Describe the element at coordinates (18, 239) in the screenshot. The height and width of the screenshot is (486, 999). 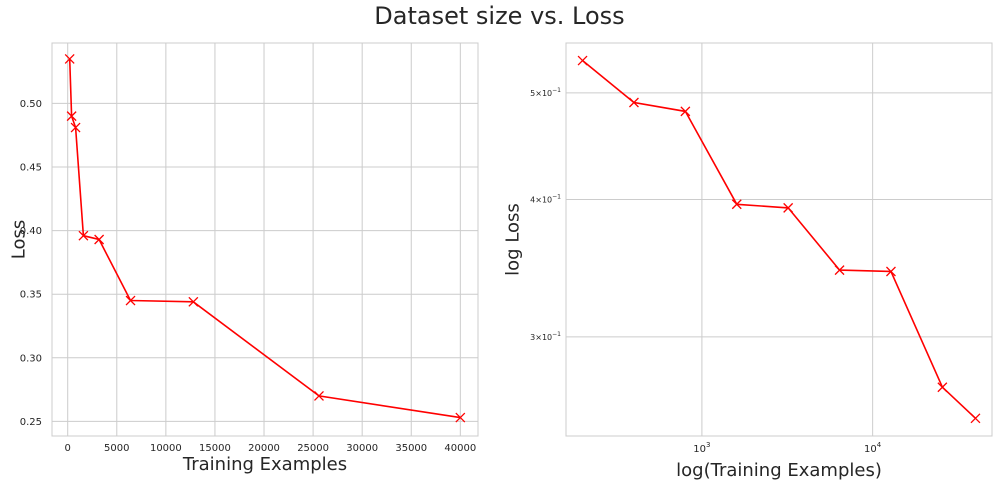
I see `y-axis-label: Loss` at that location.